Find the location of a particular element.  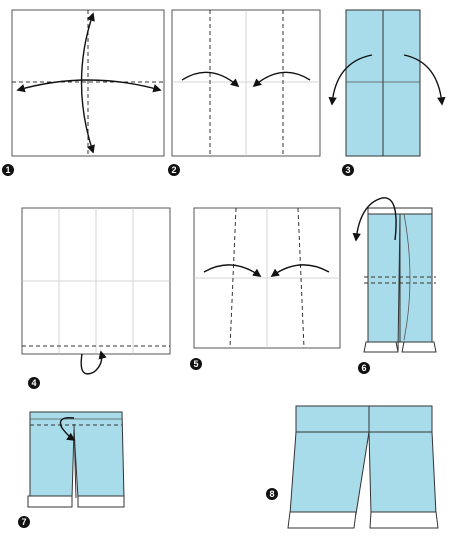

step-1-panel is located at coordinates (88, 83).